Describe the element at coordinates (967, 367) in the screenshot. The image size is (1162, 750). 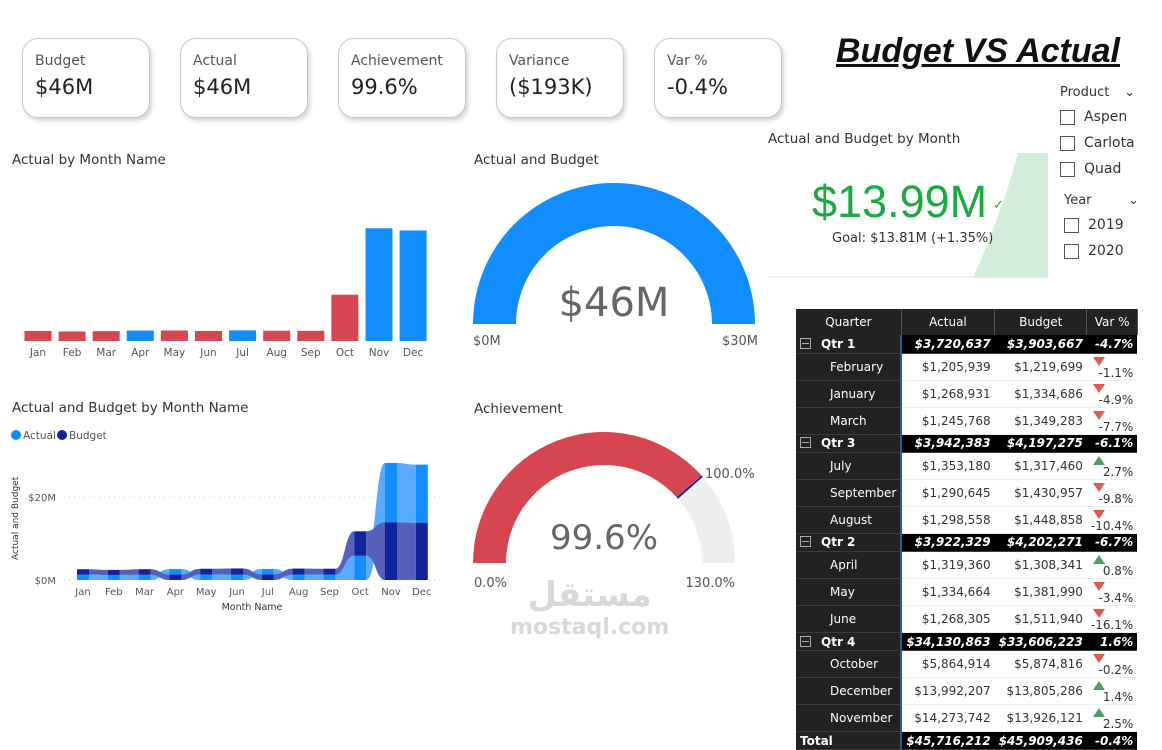
I see `table-row: February $1,205,939 $1,219,699 -1.1%` at that location.